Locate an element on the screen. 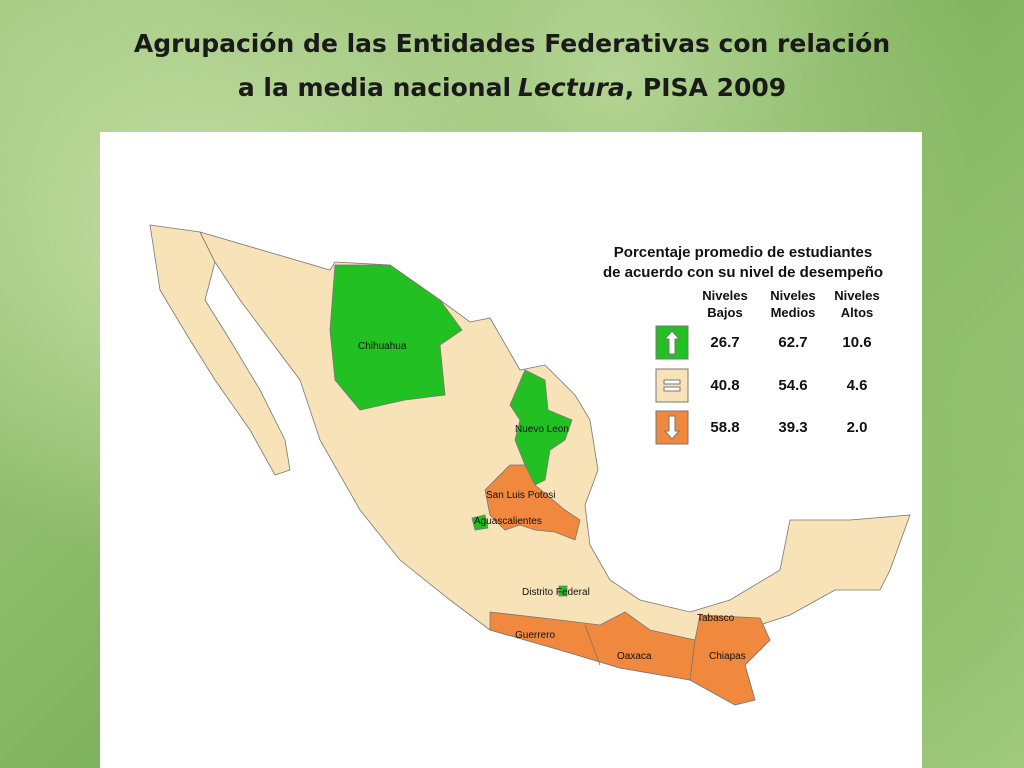 The height and width of the screenshot is (768, 1024). state-label: Oaxaca is located at coordinates (634, 656).